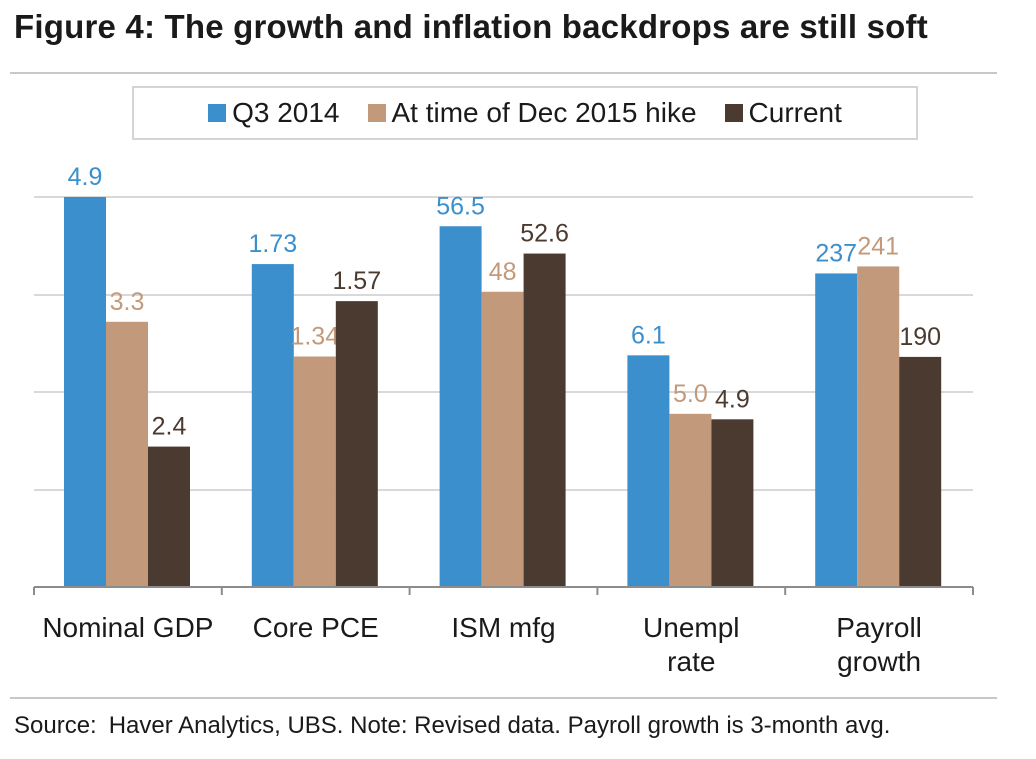  What do you see at coordinates (690, 500) in the screenshot?
I see `bar-unempl-rate-at-time-of-dec-2015-hike` at bounding box center [690, 500].